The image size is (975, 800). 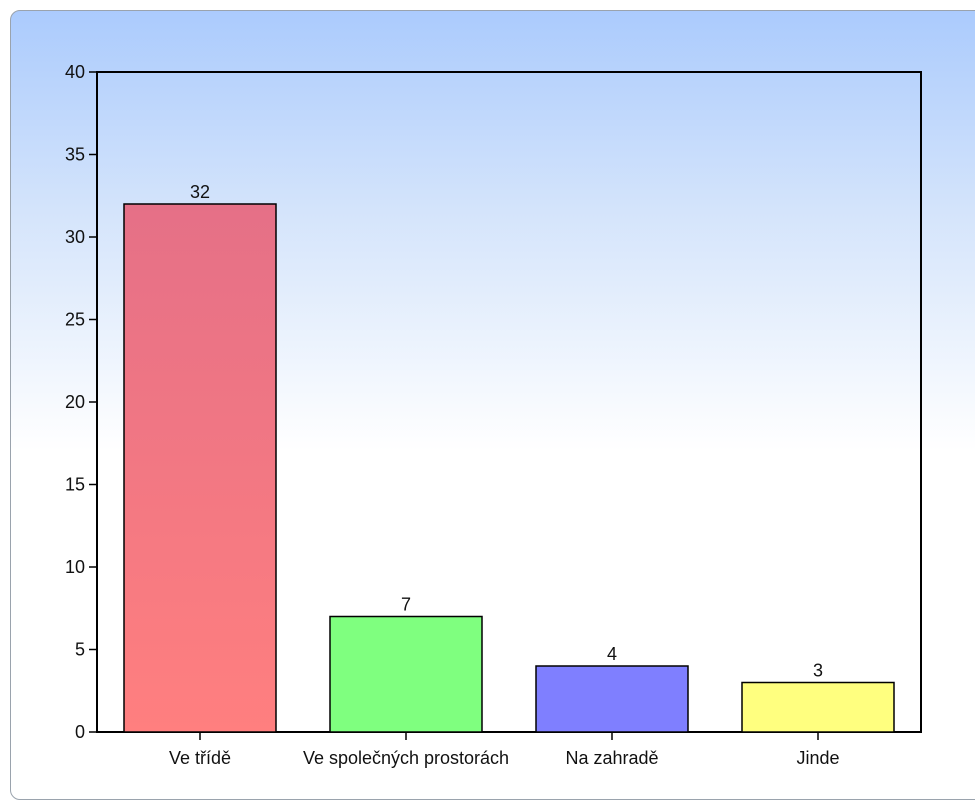 What do you see at coordinates (818, 671) in the screenshot?
I see `data-label: 3` at bounding box center [818, 671].